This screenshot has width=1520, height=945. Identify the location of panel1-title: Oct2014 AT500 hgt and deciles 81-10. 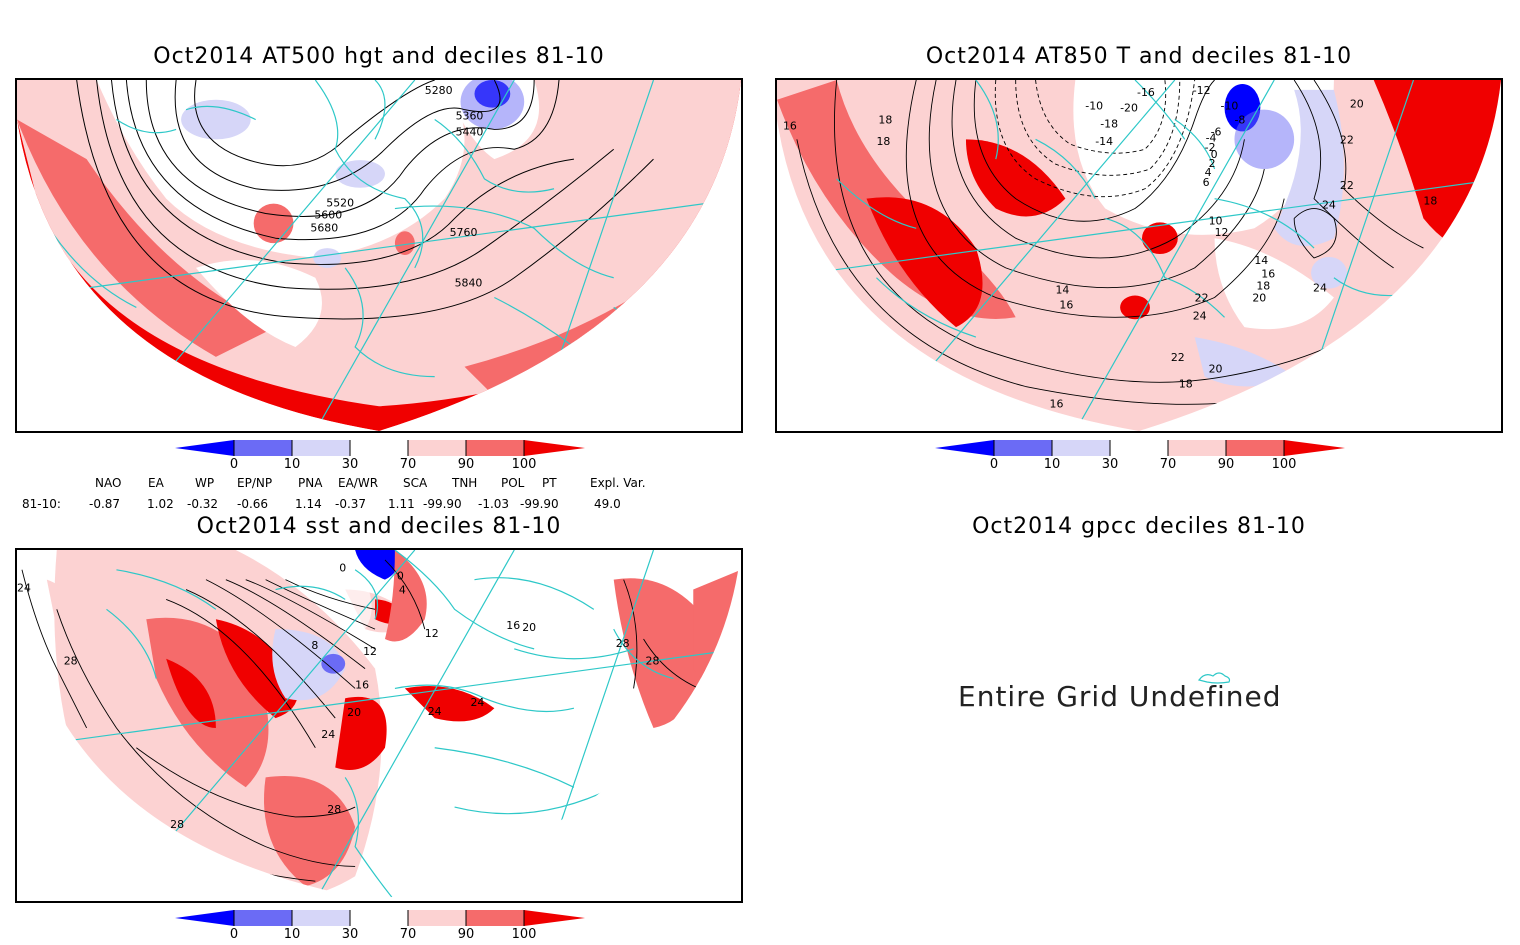
(379, 56).